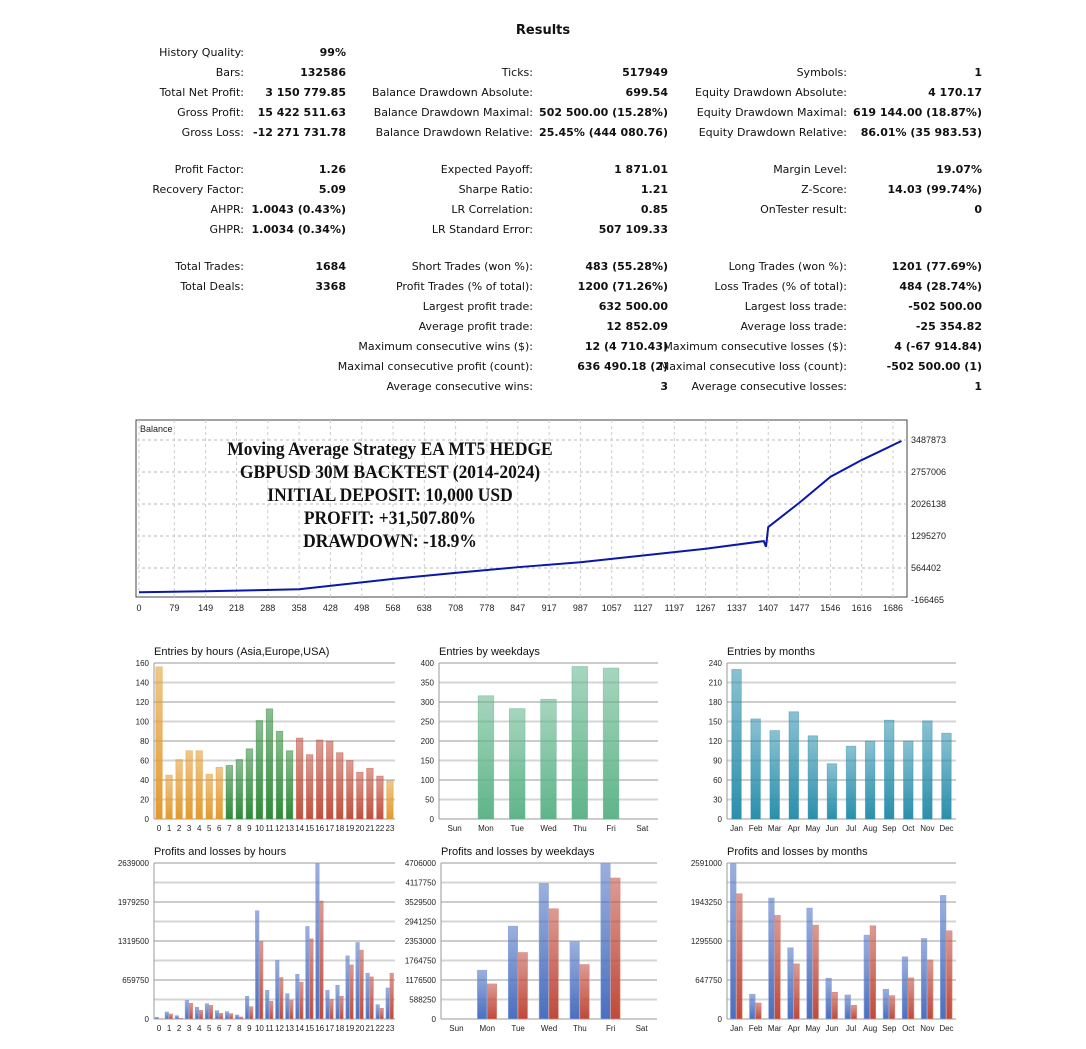  What do you see at coordinates (794, 1028) in the screenshot?
I see `x-tick-label: Apr` at bounding box center [794, 1028].